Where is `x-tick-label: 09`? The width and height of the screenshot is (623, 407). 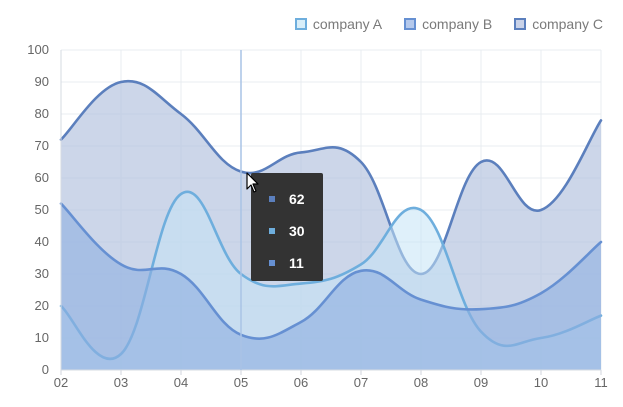
x-tick-label: 09 is located at coordinates (481, 382).